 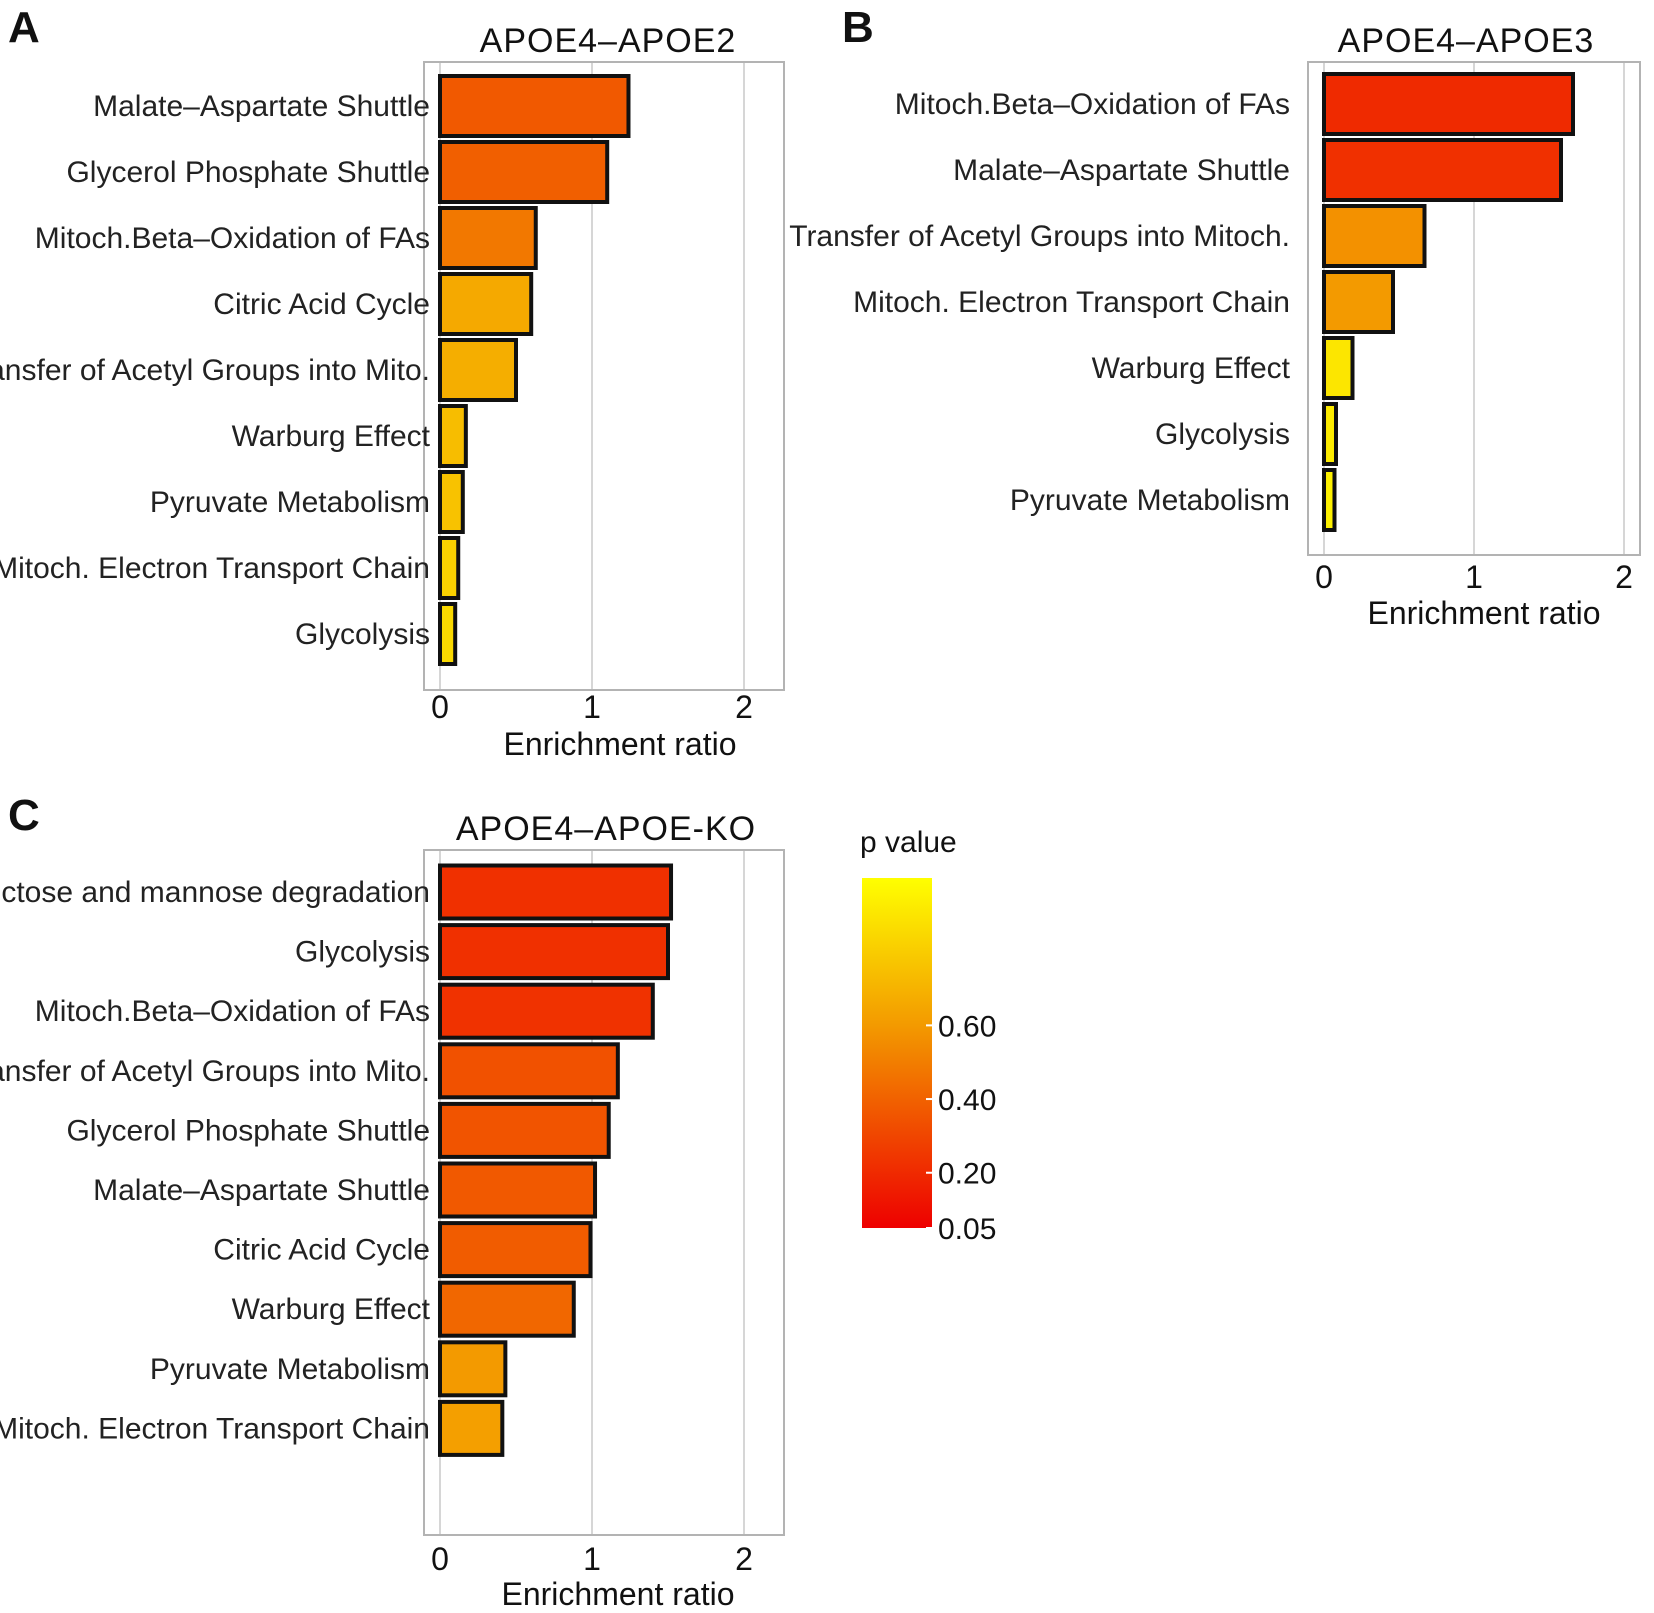 I want to click on panel-c-x-axis-label: Enrichment ratio, so click(x=618, y=1594).